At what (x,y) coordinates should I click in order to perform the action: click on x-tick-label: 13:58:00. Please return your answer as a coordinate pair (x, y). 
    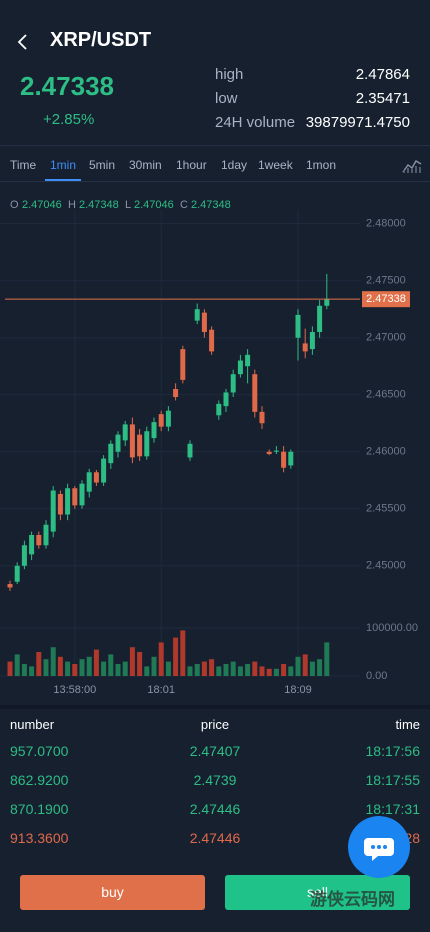
    Looking at the image, I should click on (74, 690).